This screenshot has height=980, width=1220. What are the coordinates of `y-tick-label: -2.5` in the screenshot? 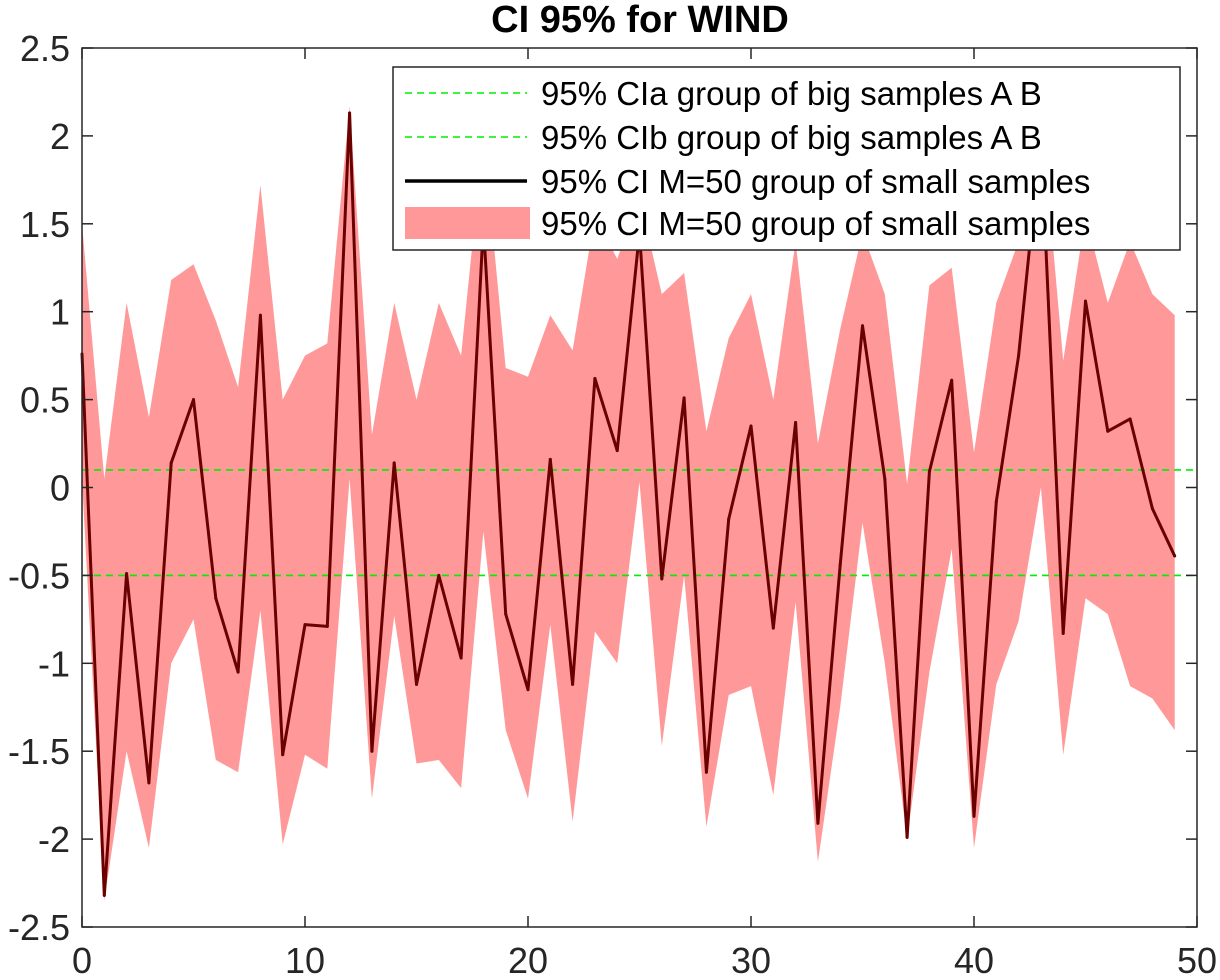 It's located at (39, 927).